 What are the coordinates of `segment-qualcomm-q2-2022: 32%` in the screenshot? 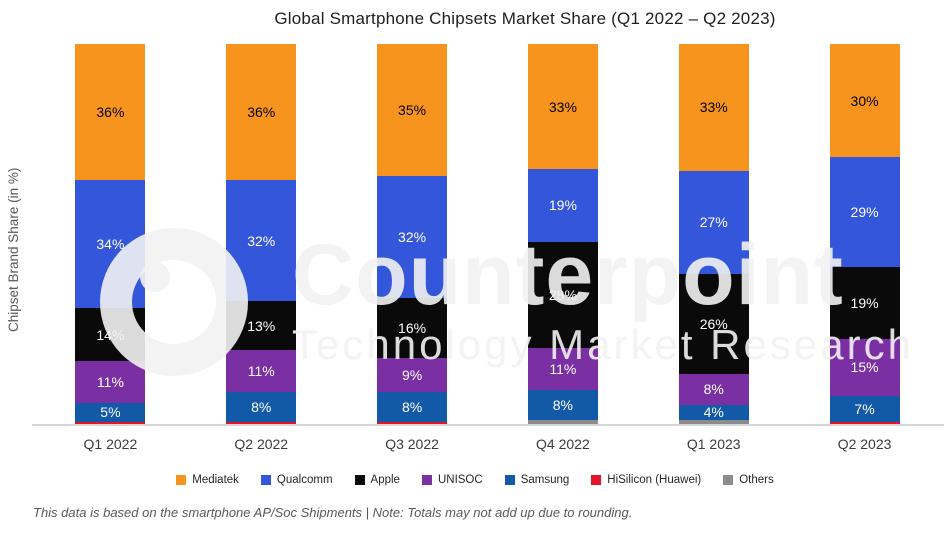 It's located at (261, 241).